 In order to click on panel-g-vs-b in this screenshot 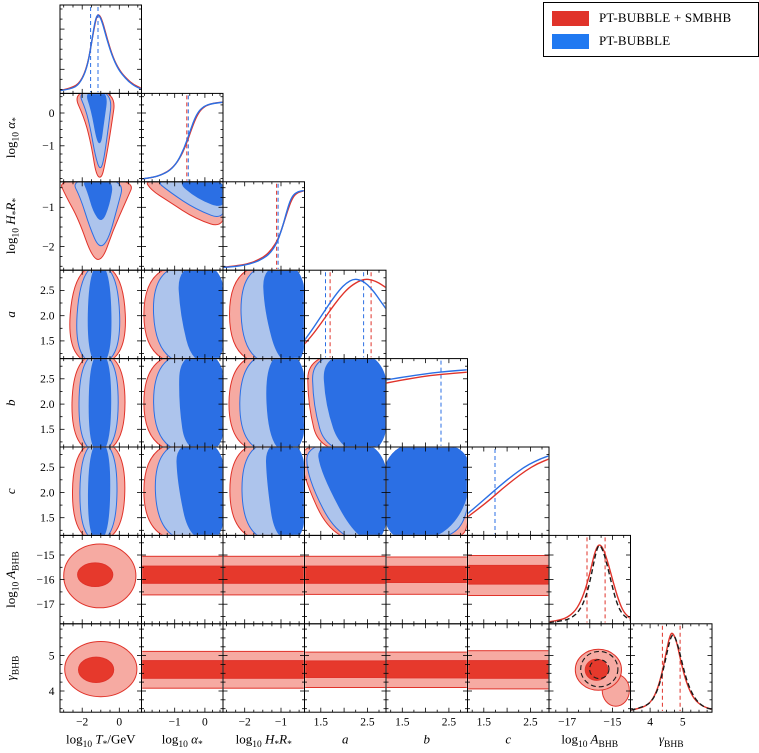, I will do `click(426, 669)`.